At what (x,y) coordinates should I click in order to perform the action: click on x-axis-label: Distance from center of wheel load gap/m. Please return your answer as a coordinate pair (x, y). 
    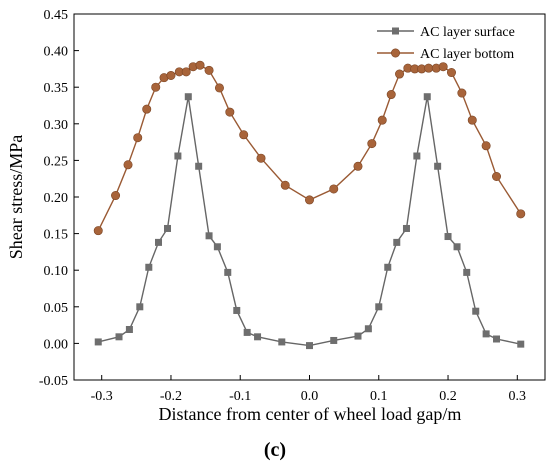
    Looking at the image, I should click on (310, 414).